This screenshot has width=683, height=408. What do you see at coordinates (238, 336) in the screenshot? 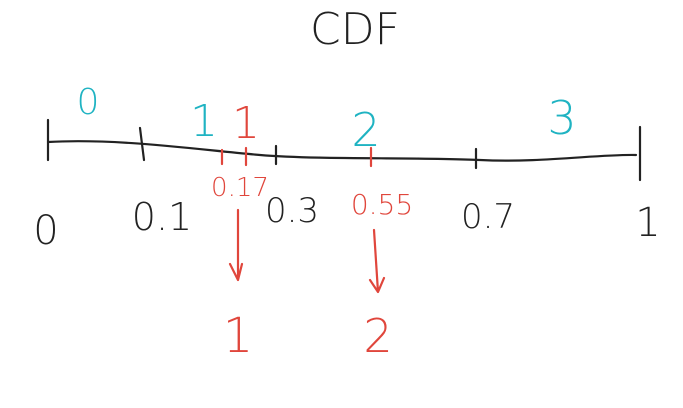
I see `sample-result-1: 1` at bounding box center [238, 336].